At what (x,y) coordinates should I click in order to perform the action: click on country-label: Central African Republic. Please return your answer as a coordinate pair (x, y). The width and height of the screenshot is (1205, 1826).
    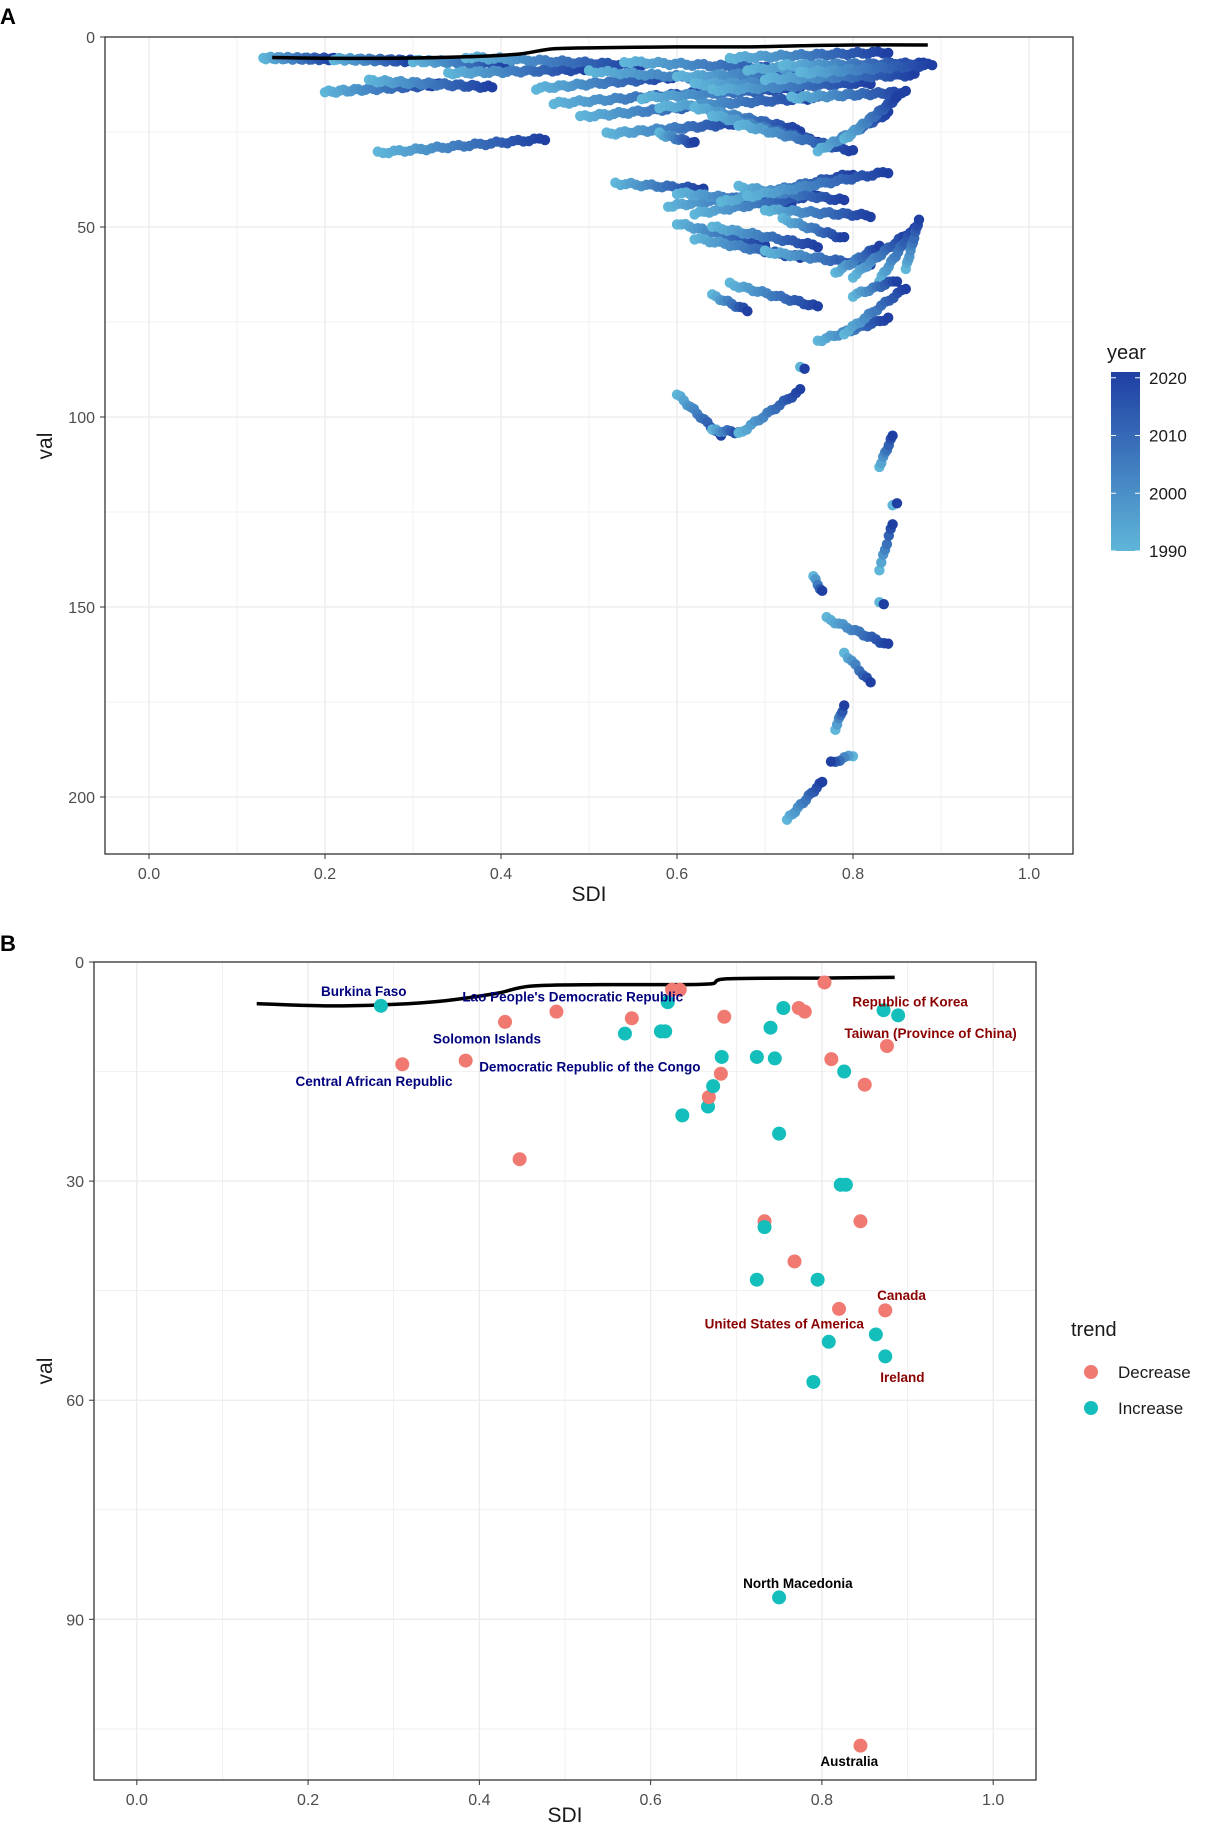
    Looking at the image, I should click on (375, 1081).